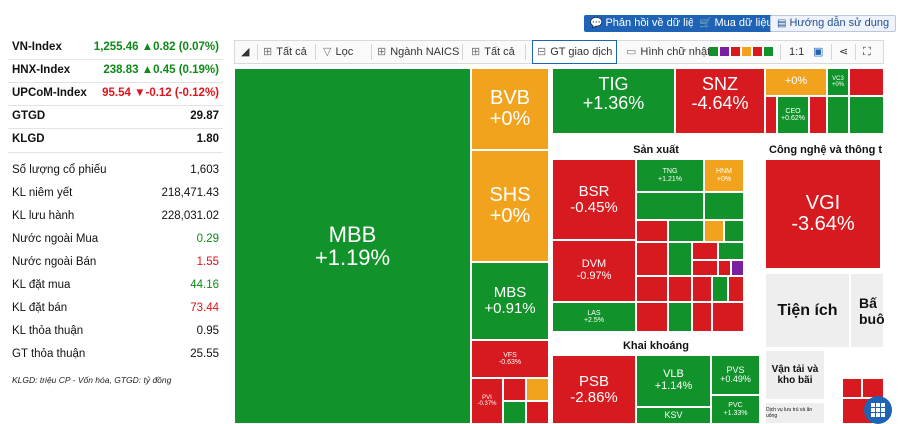 The height and width of the screenshot is (424, 900). Describe the element at coordinates (115, 93) in the screenshot. I see `index-row-upcom: UPCoM-Index 95.54 ▼-0.12 (-0.12%)` at that location.